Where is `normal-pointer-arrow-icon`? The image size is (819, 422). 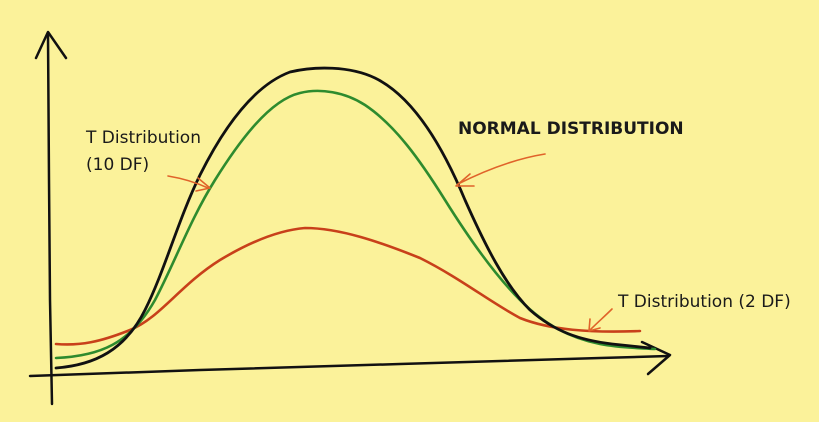
normal-pointer-arrow-icon is located at coordinates (501, 169).